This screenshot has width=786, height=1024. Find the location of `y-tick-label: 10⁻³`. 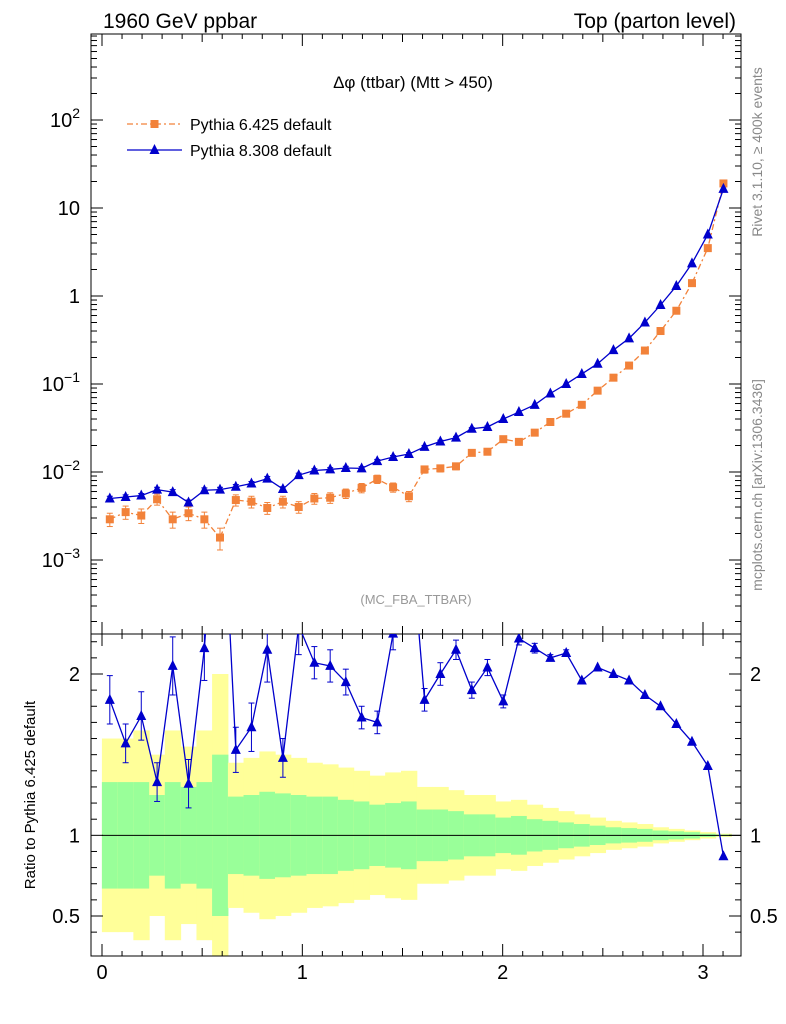

y-tick-label: 10⁻³ is located at coordinates (61, 558).